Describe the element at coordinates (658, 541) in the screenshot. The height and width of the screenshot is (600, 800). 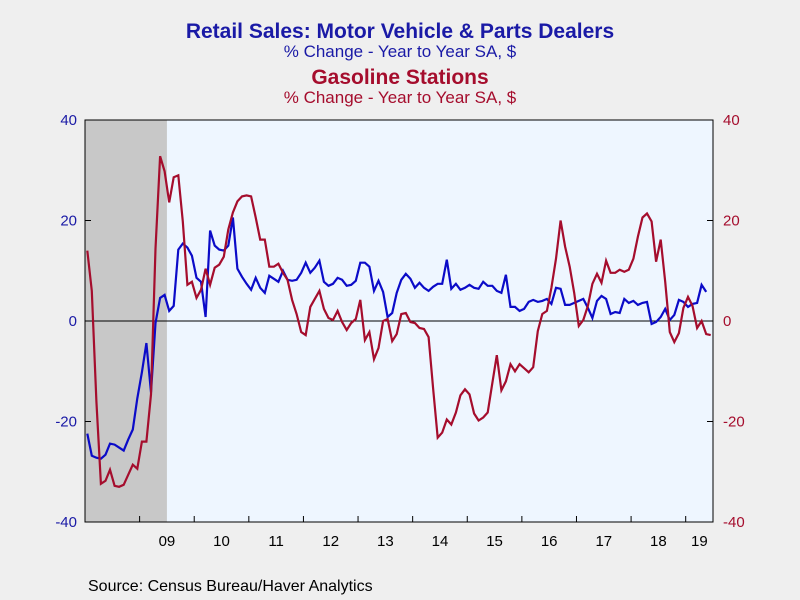
I see `x-tick-label: 18` at that location.